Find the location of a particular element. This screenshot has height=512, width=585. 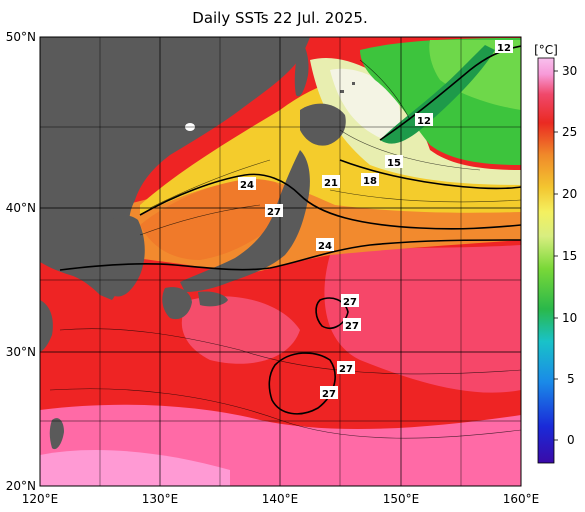

colorbar-tick-20: 20 is located at coordinates (569, 194).